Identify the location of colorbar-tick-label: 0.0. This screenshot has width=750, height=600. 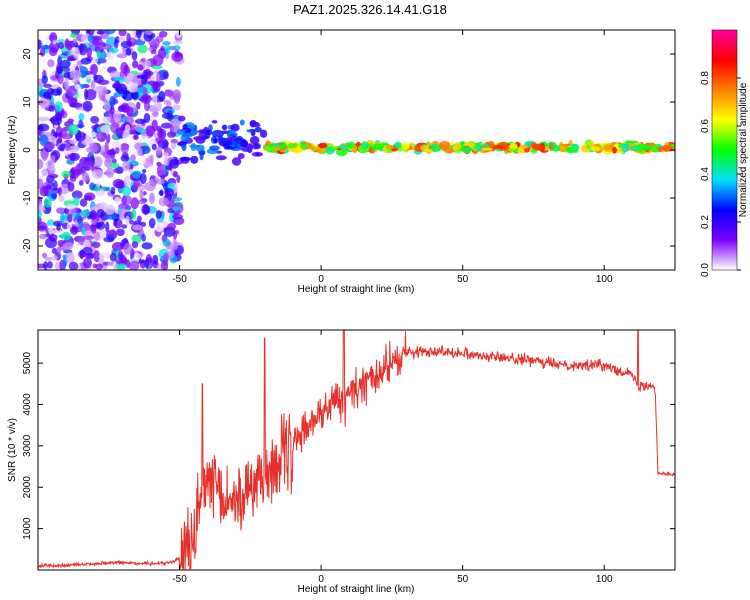
(705, 270).